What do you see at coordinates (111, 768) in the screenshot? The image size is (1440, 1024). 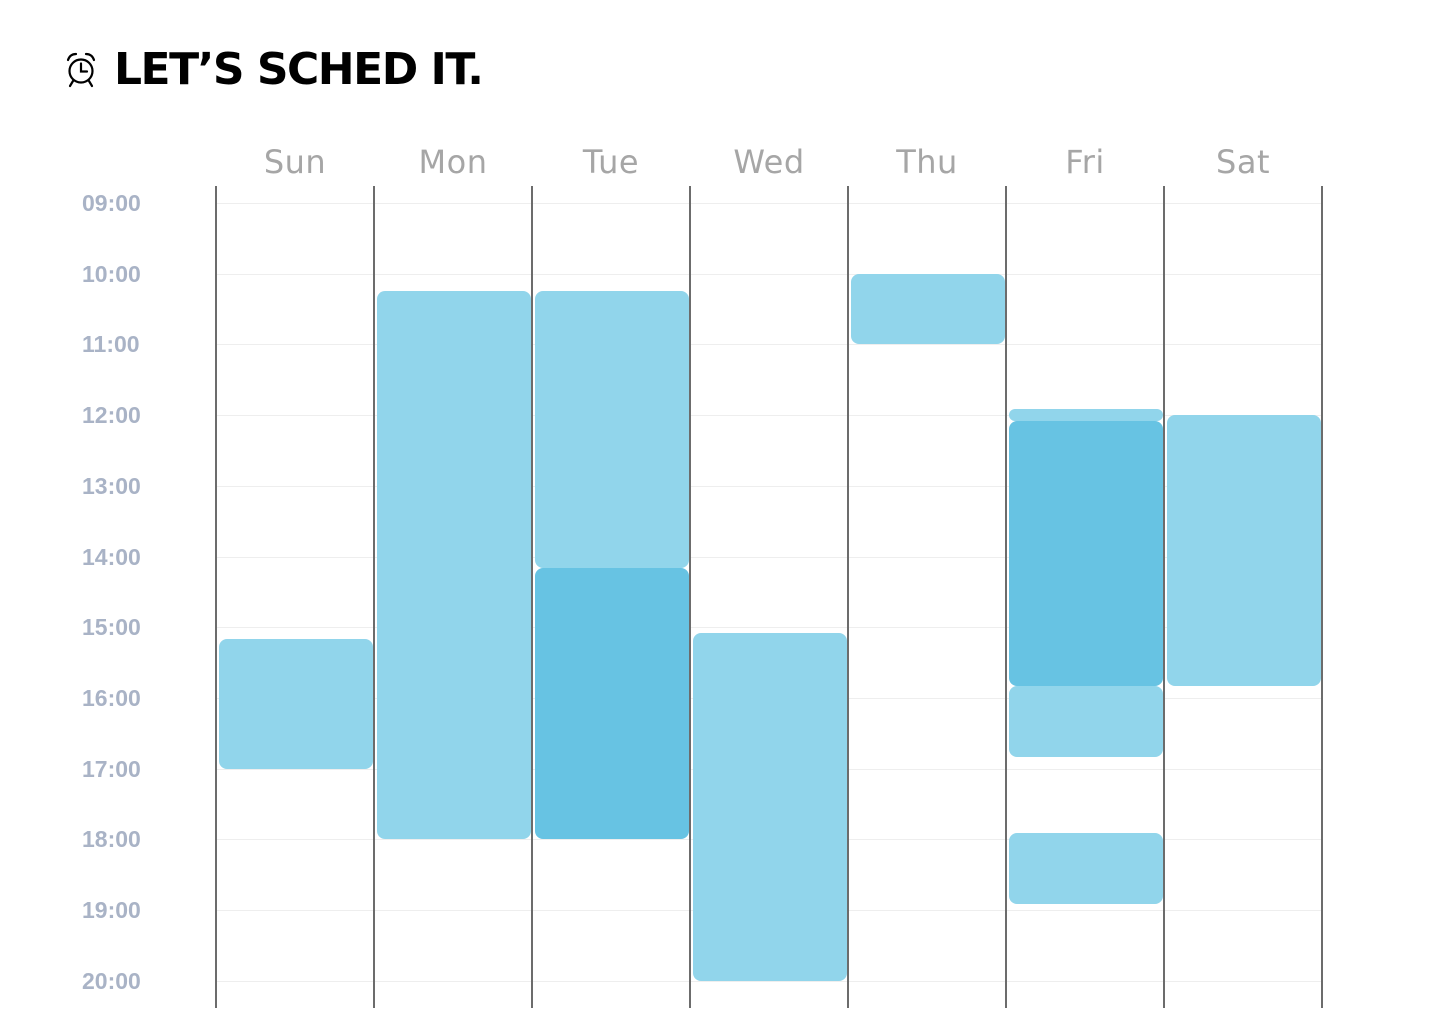 I see `time-label: 17:00` at bounding box center [111, 768].